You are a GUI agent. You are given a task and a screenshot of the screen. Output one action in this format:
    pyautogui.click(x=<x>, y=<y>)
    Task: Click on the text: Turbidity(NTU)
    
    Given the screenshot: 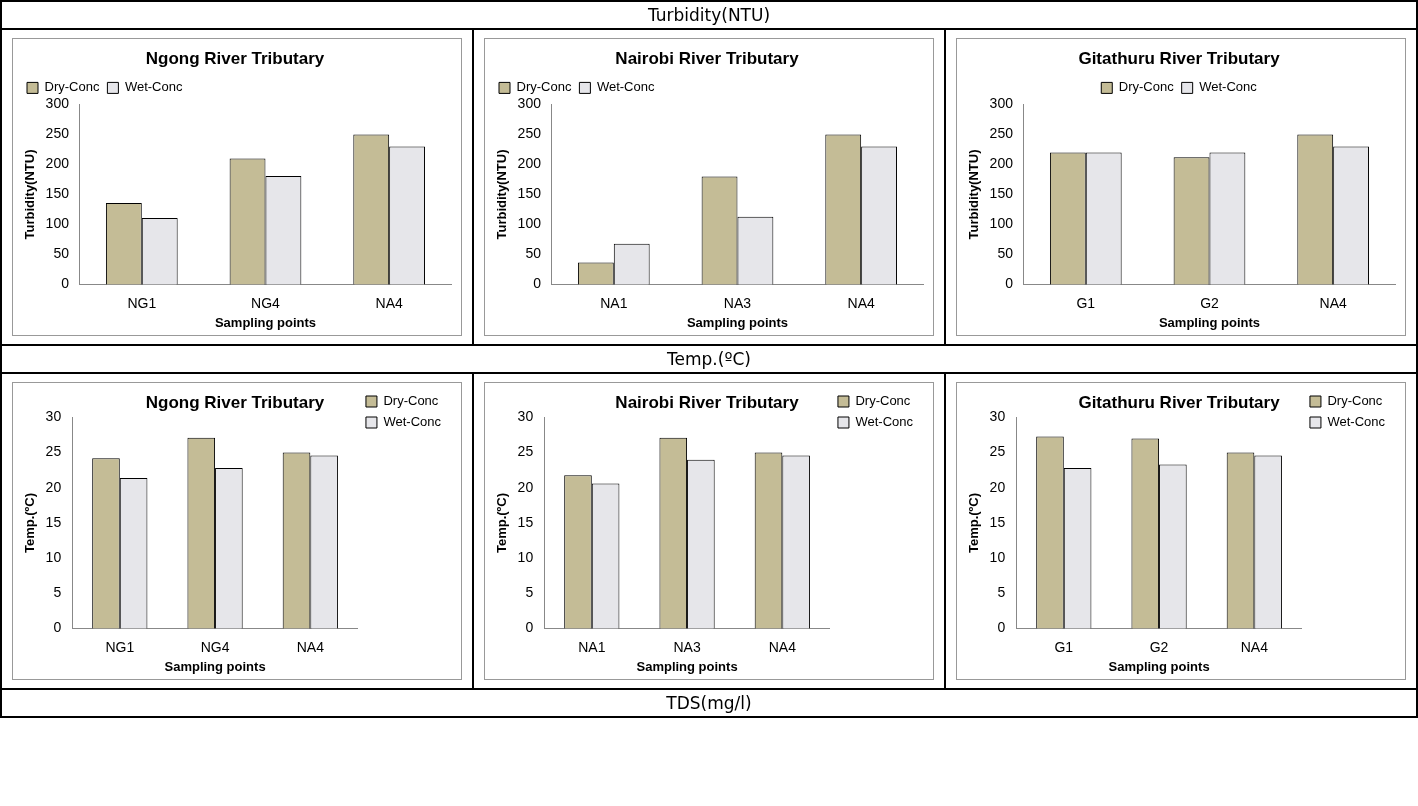 What is the action you would take?
    pyautogui.click(x=709, y=16)
    